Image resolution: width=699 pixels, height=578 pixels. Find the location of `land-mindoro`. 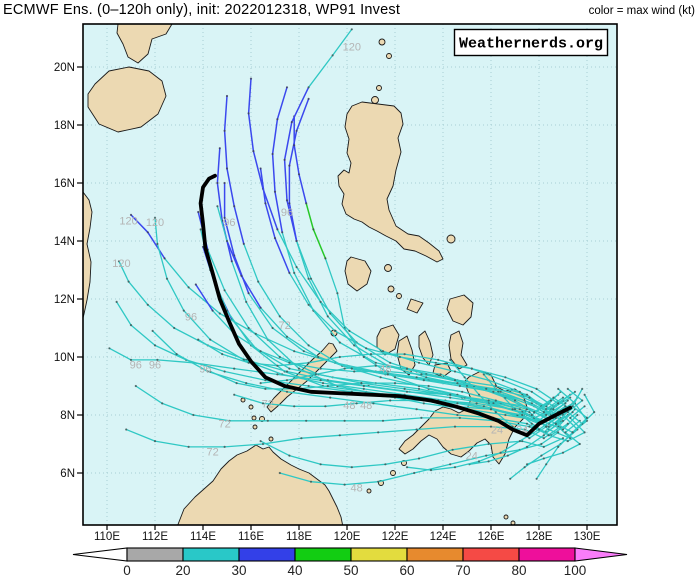

land-mindoro is located at coordinates (358, 274).